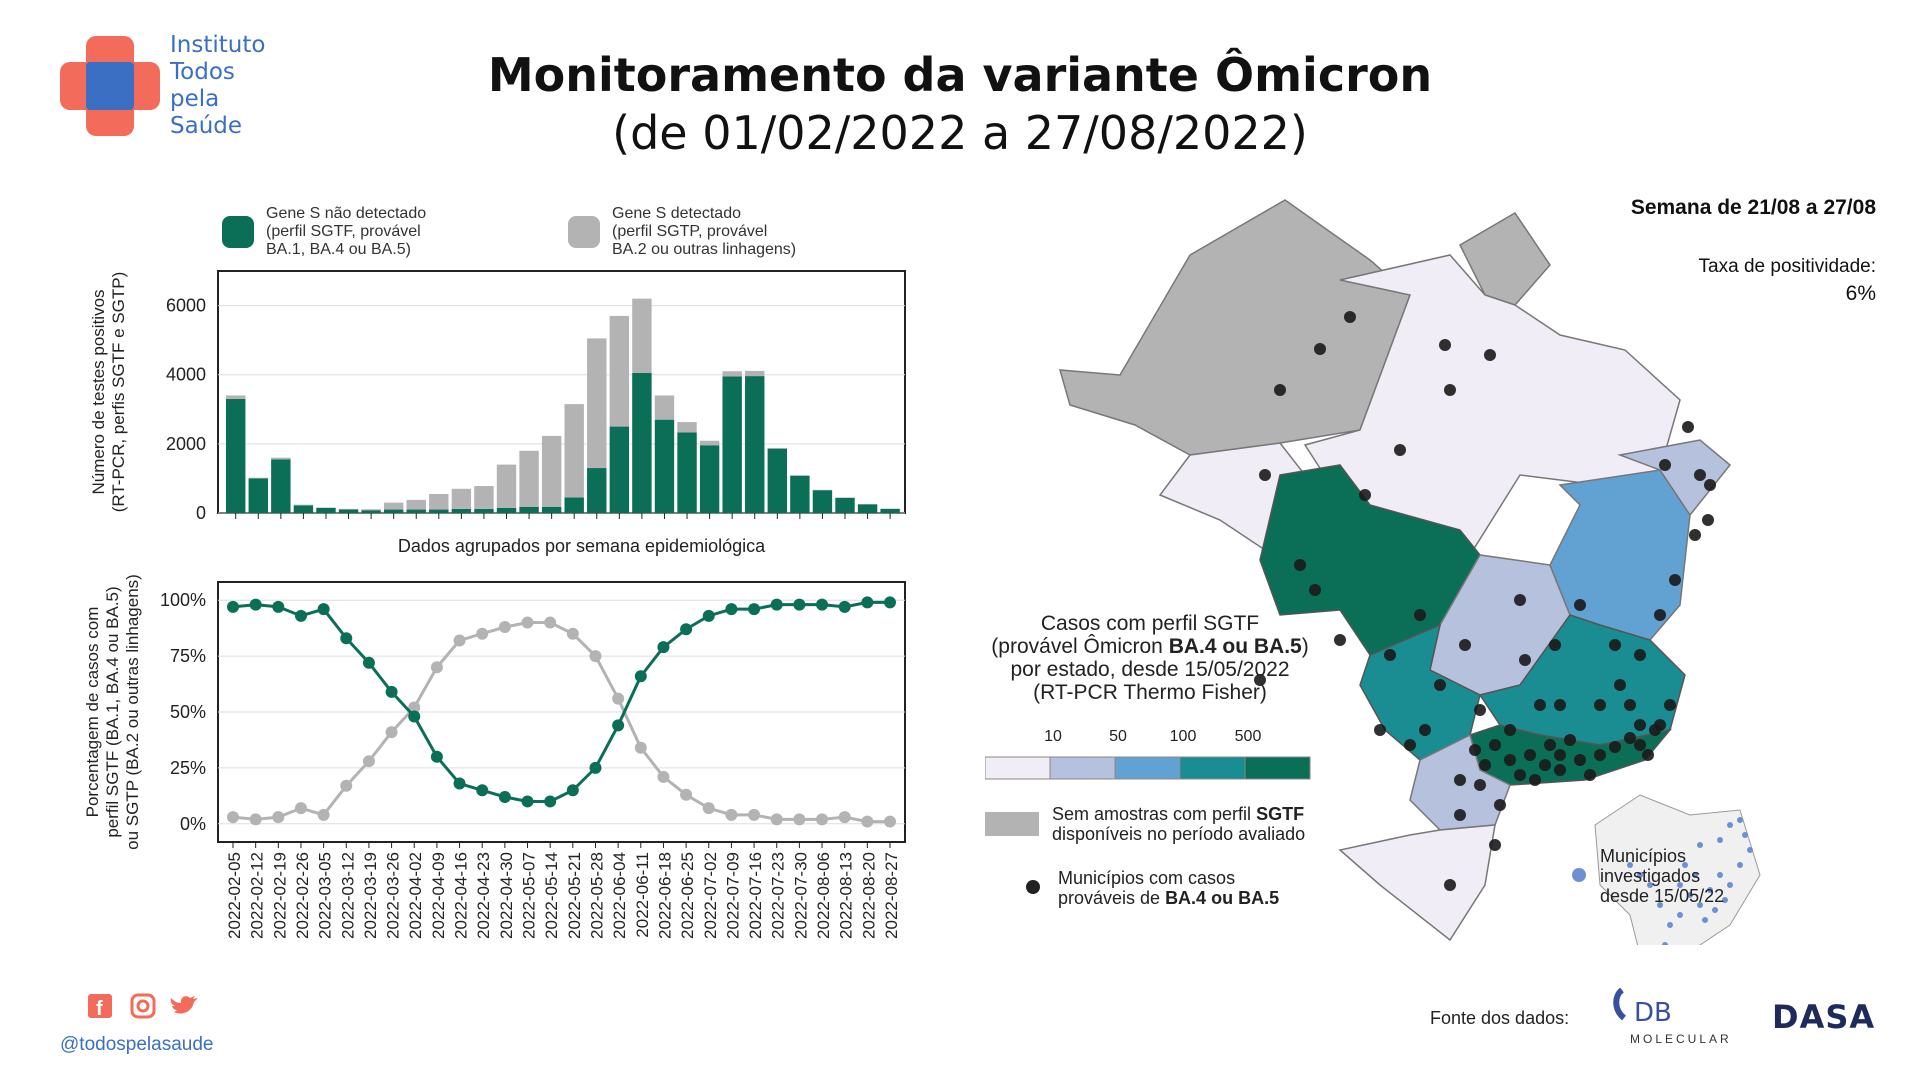  Describe the element at coordinates (529, 895) in the screenshot. I see `xtick-label: 2022-05-07` at that location.